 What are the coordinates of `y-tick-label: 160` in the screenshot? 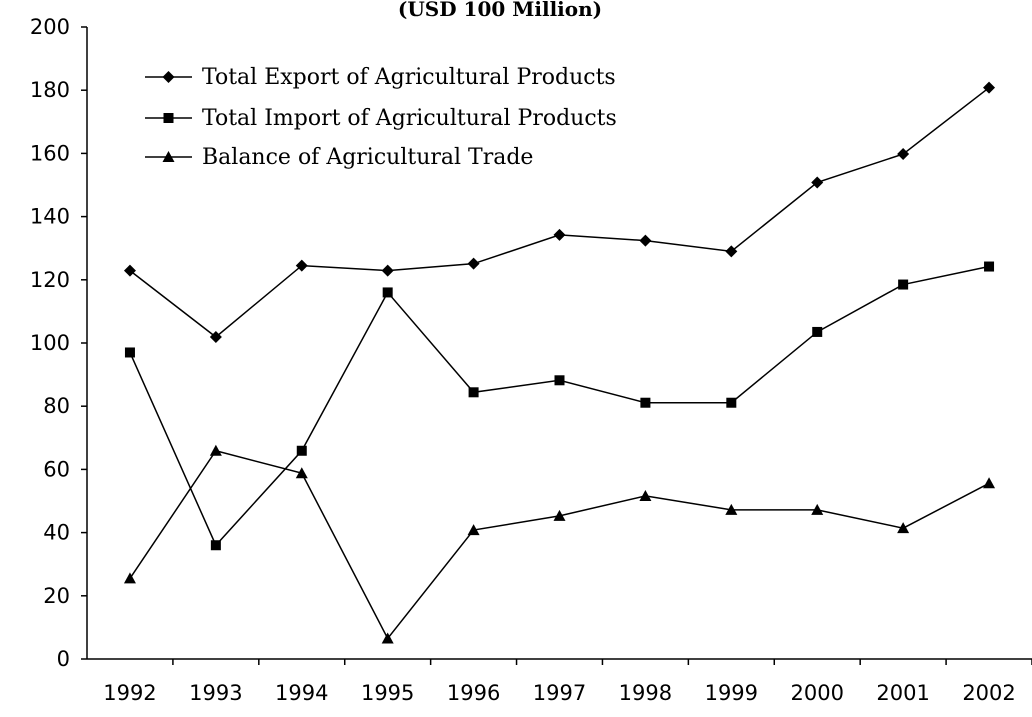 It's located at (50, 153).